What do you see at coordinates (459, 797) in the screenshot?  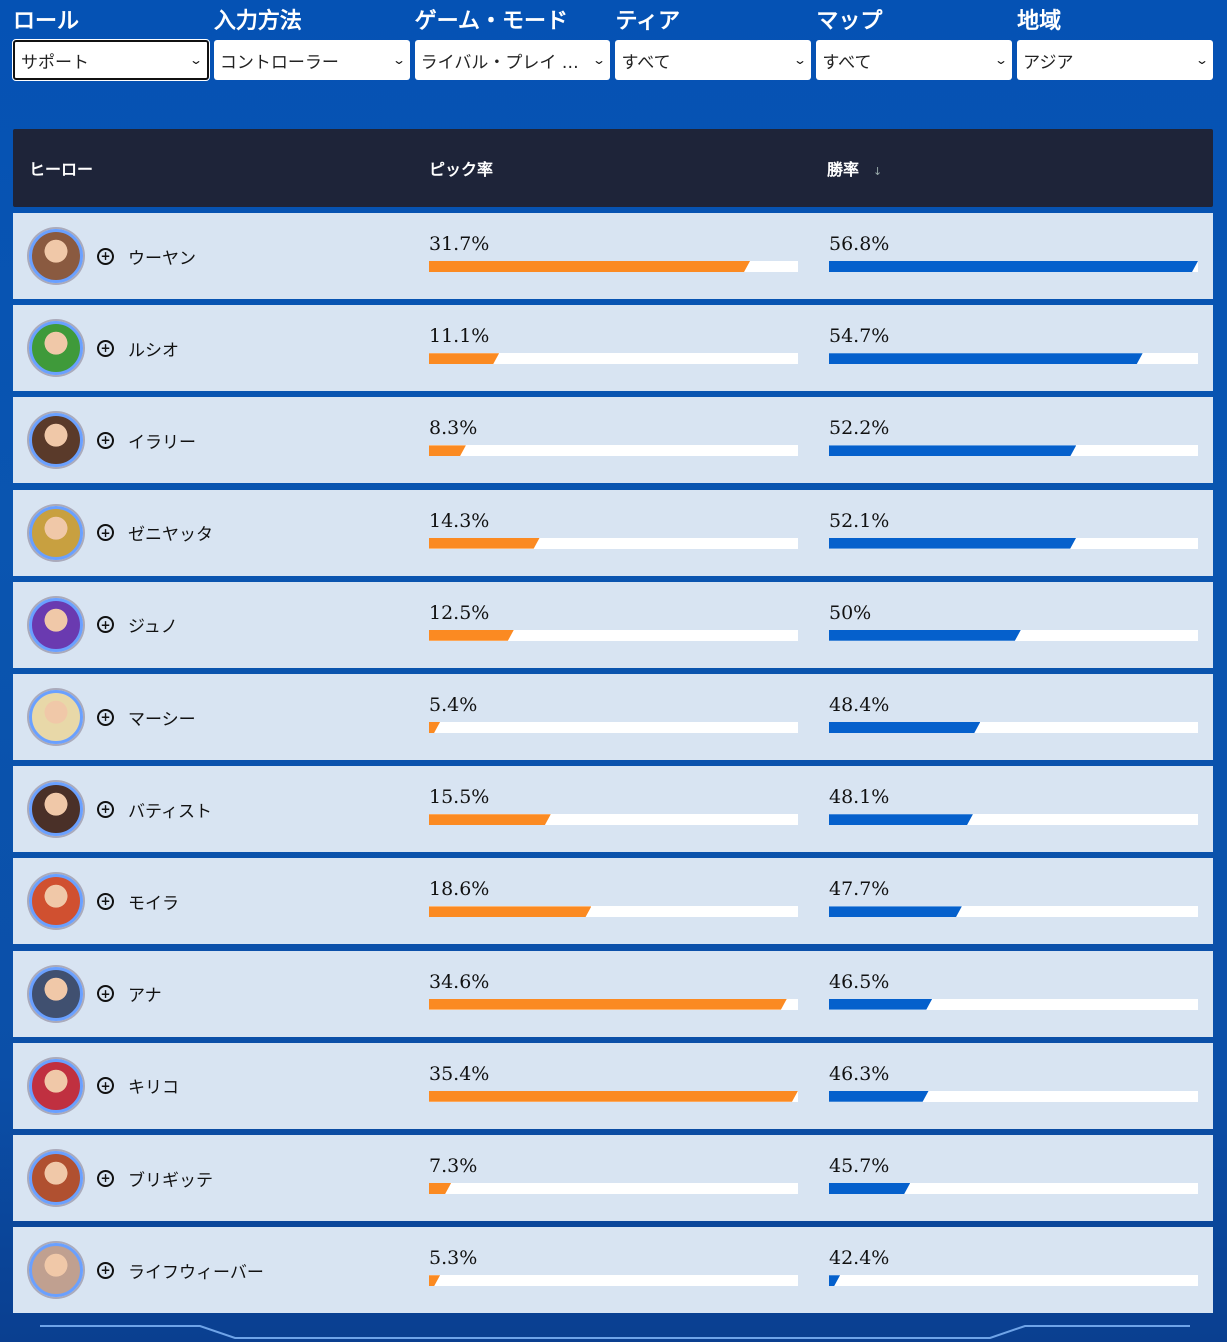 I see `pick-rate-value: 15.5%` at bounding box center [459, 797].